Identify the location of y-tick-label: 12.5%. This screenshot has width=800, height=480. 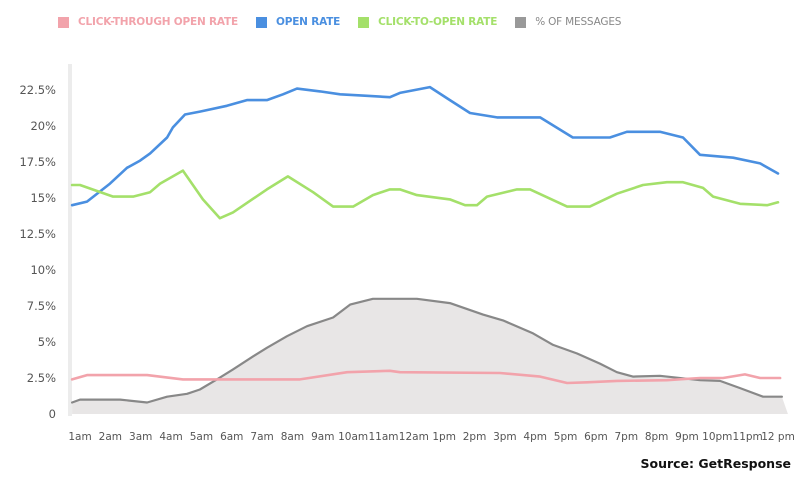
(37, 234).